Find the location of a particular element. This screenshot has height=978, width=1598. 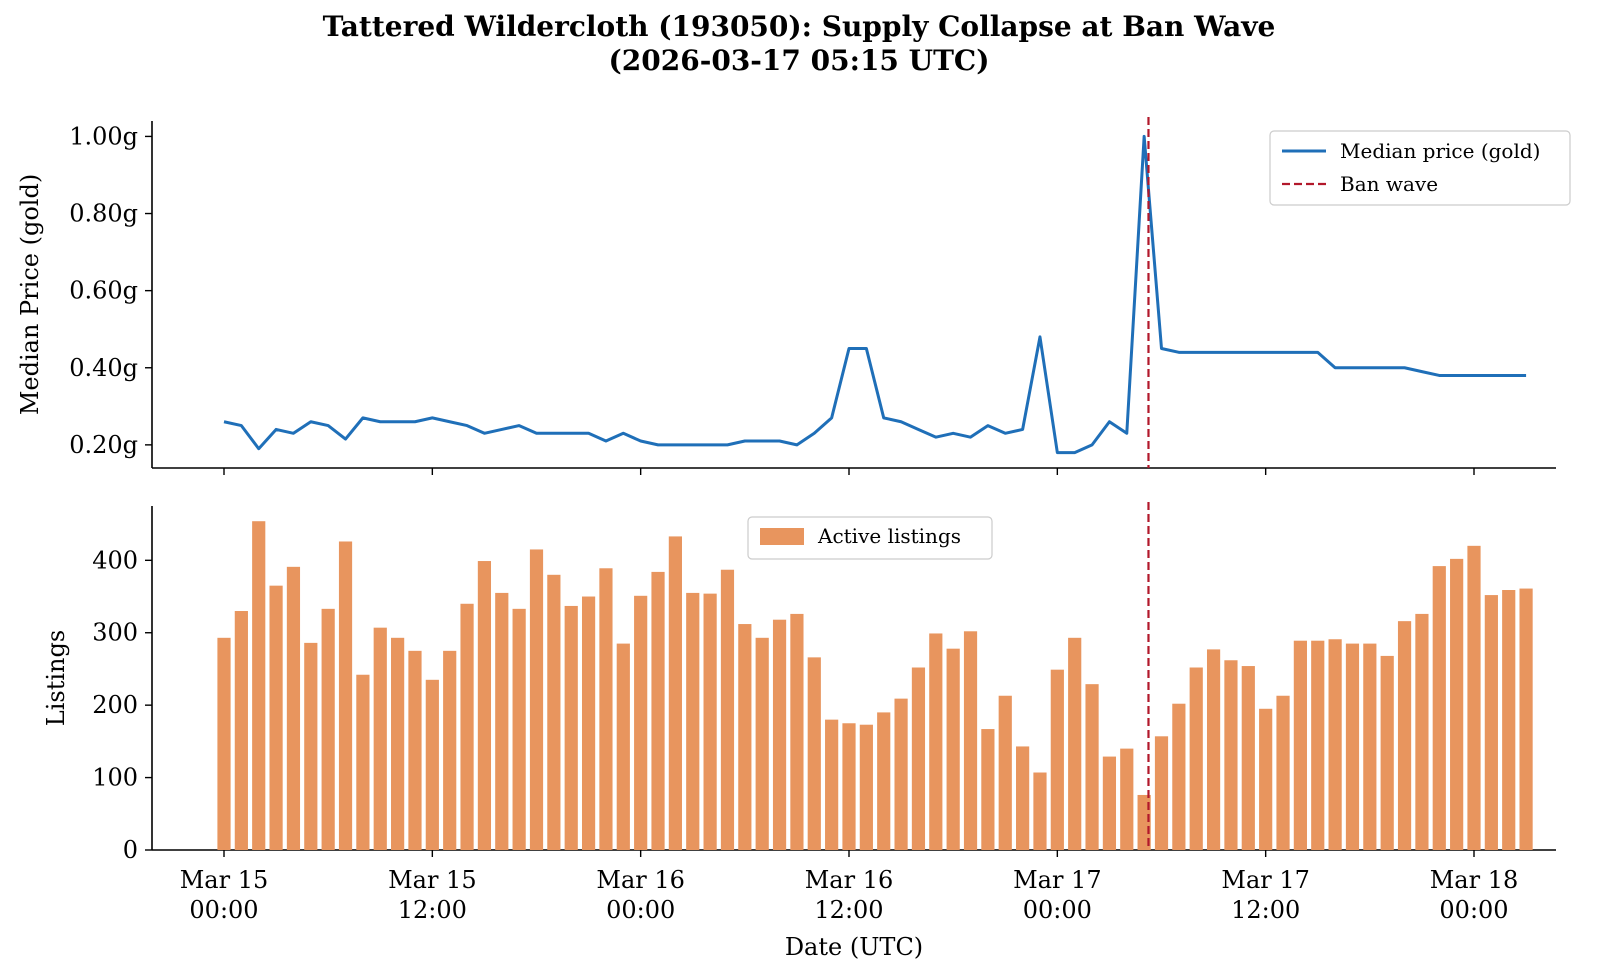

listings-panel-ytick-label: 200 is located at coordinates (115, 705).